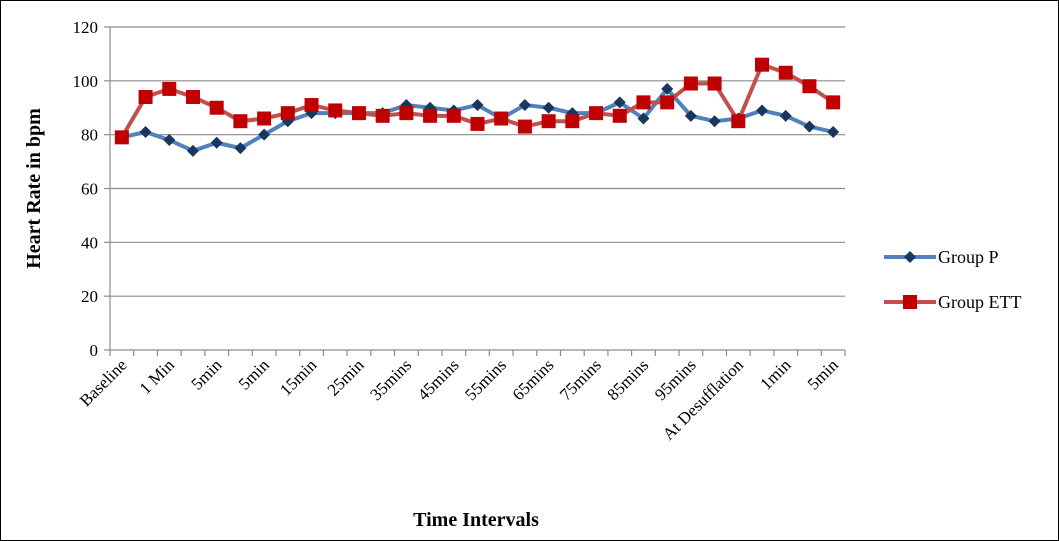  What do you see at coordinates (346, 377) in the screenshot?
I see `x-tick-label: 25min` at bounding box center [346, 377].